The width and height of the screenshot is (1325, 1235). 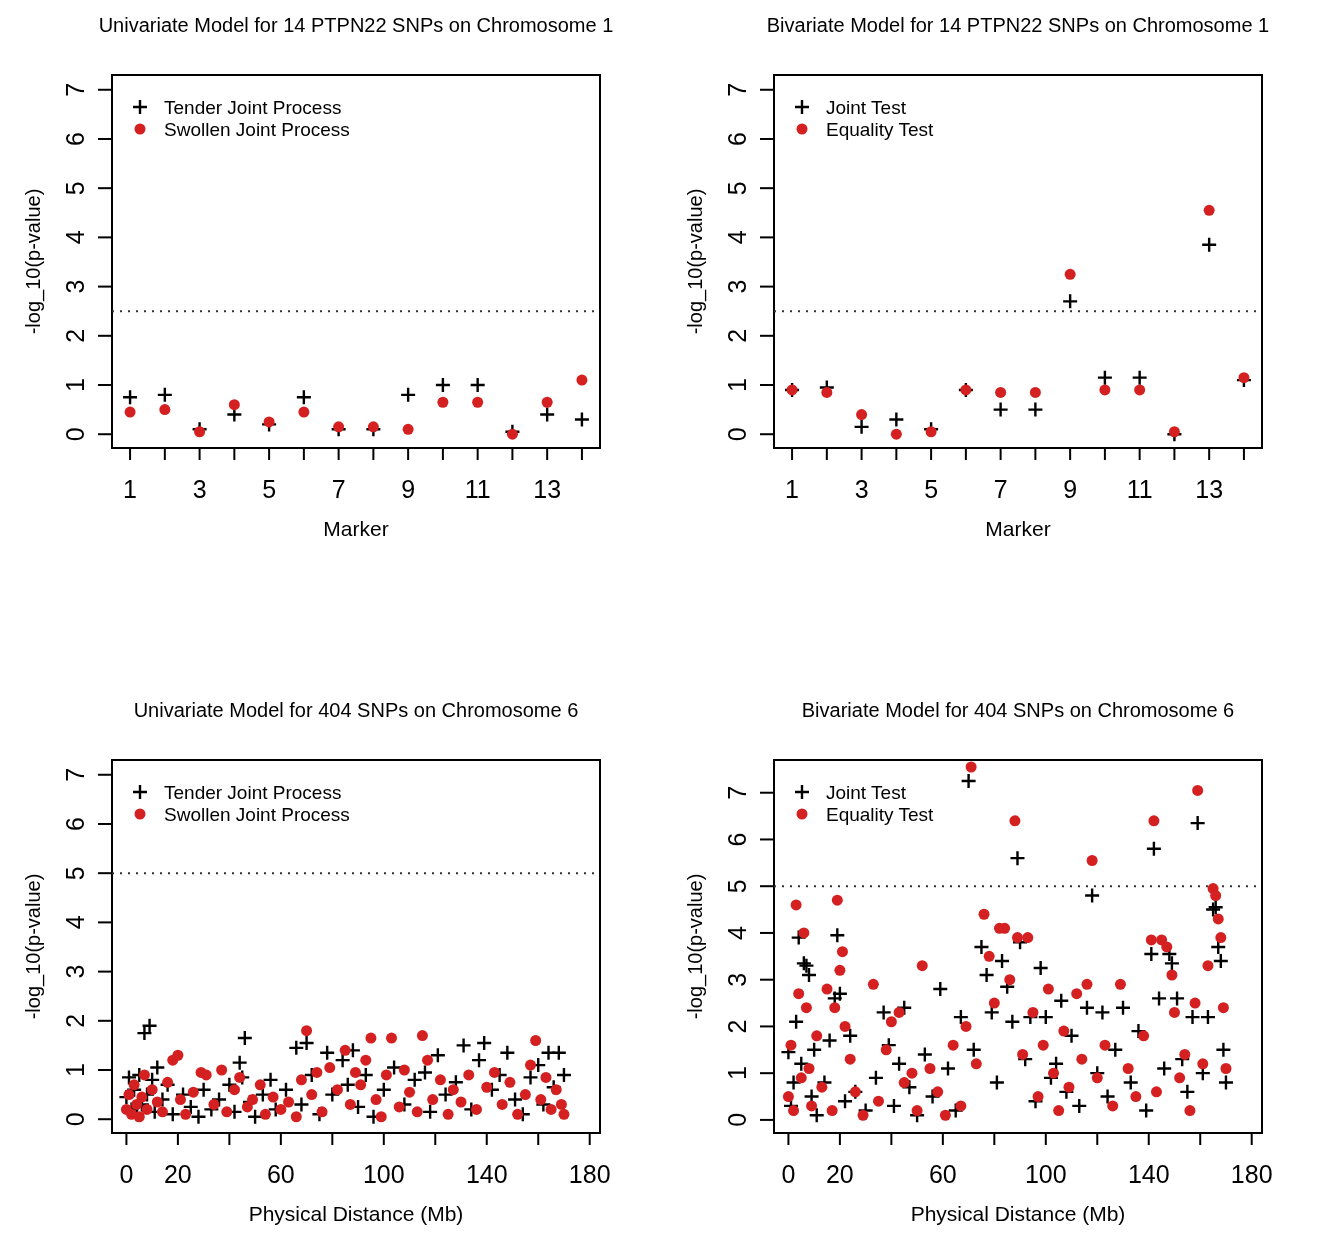 What do you see at coordinates (1018, 710) in the screenshot?
I see `chart-title: Bivariate Model for 404 SNPs on Chromosome 6` at bounding box center [1018, 710].